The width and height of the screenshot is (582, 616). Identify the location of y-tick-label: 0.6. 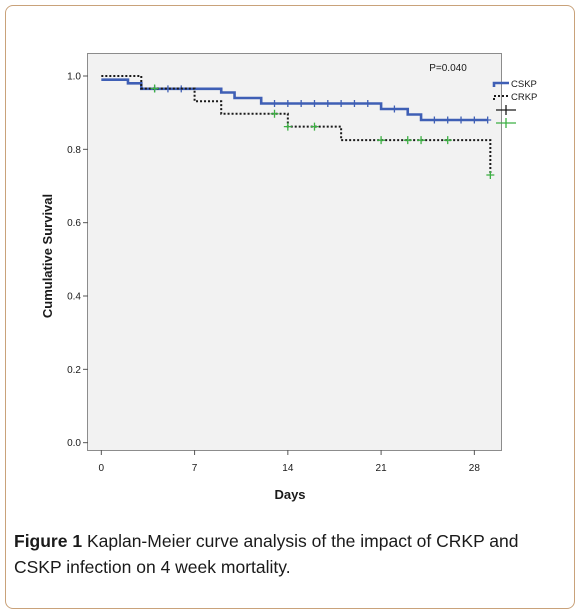
(74, 223).